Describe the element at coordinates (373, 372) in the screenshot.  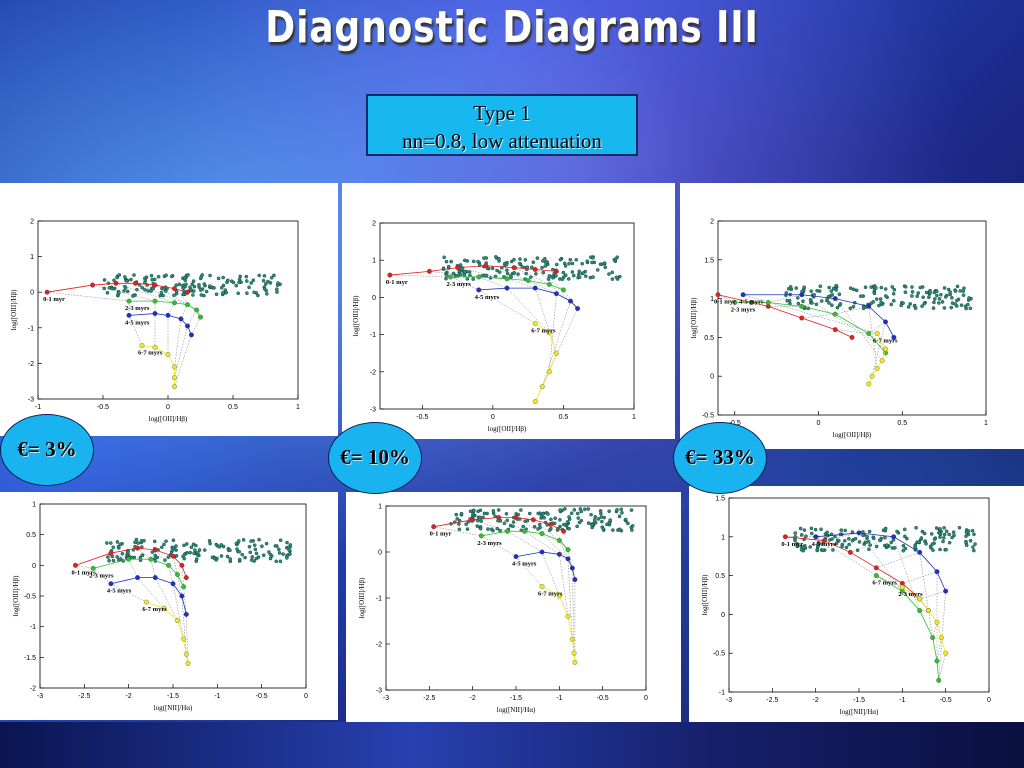
I see `y-tick-label: -2` at that location.